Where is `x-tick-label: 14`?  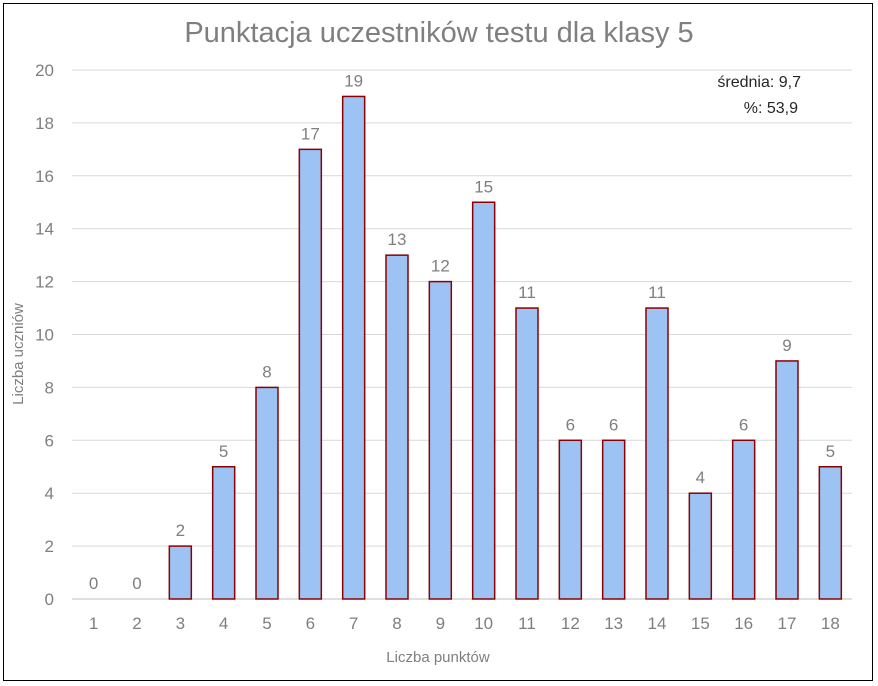 x-tick-label: 14 is located at coordinates (657, 623).